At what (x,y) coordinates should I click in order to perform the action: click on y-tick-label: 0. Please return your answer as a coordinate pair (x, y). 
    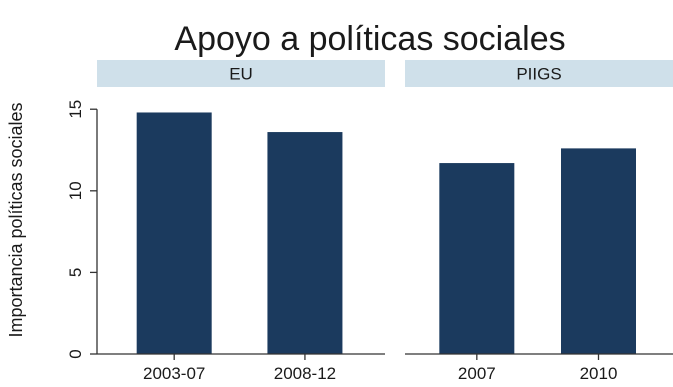
    Looking at the image, I should click on (75, 353).